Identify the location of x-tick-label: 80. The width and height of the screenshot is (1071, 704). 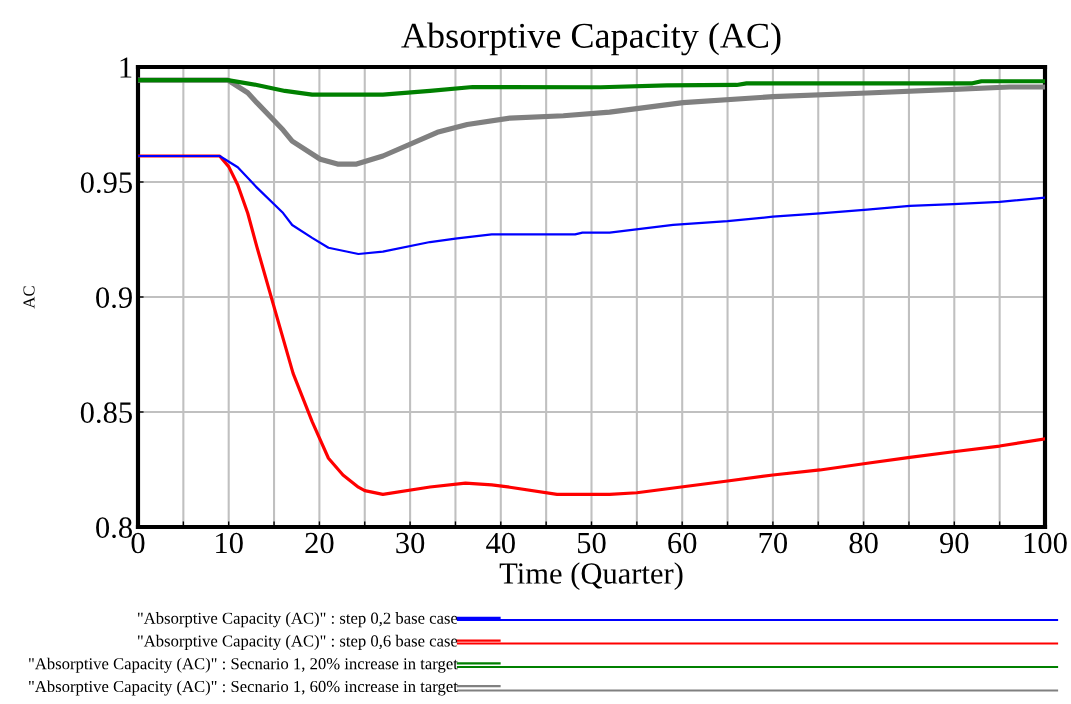
(863, 543).